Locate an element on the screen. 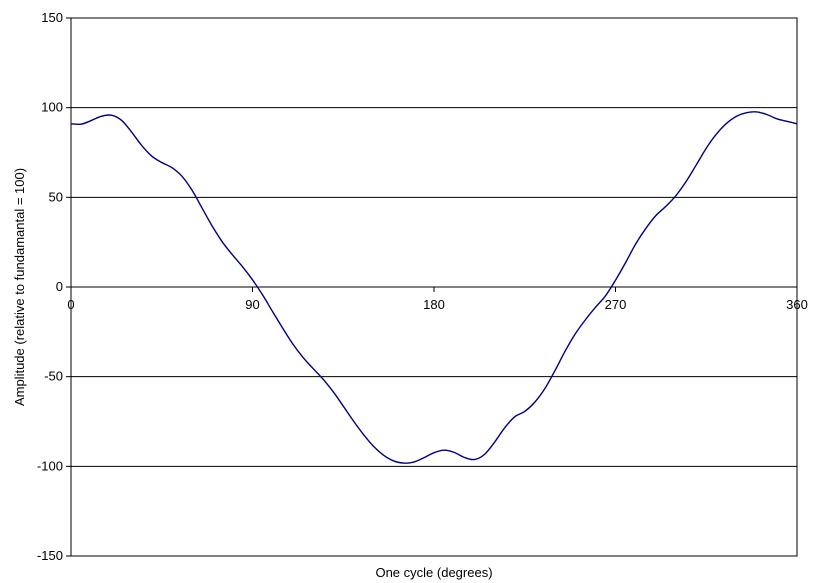 This screenshot has height=583, width=813. x-tick-label: 270 is located at coordinates (616, 304).